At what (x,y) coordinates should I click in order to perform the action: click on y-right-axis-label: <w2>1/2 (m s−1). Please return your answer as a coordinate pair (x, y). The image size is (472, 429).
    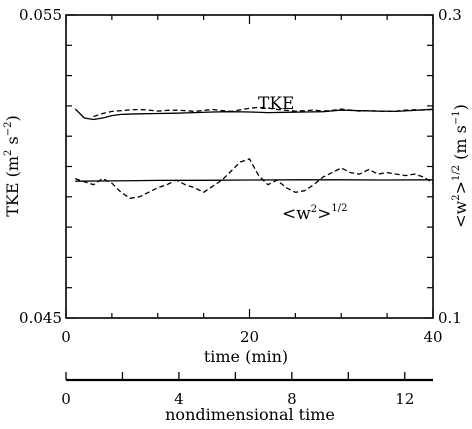
    Looking at the image, I should click on (460, 166).